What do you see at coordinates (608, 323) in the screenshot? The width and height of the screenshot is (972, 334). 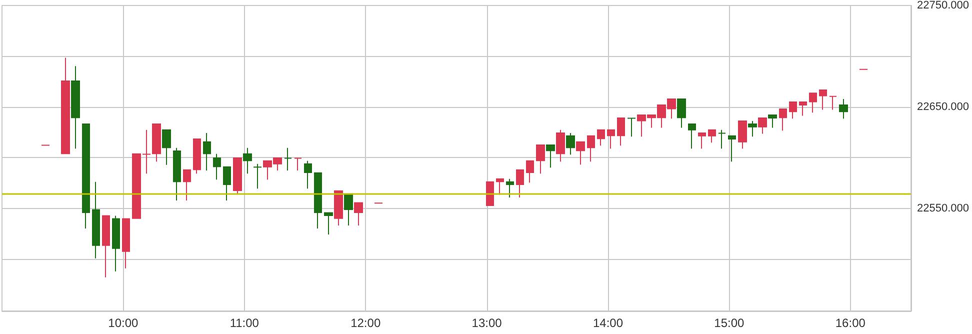 I see `x-tick-label: 14:00` at bounding box center [608, 323].